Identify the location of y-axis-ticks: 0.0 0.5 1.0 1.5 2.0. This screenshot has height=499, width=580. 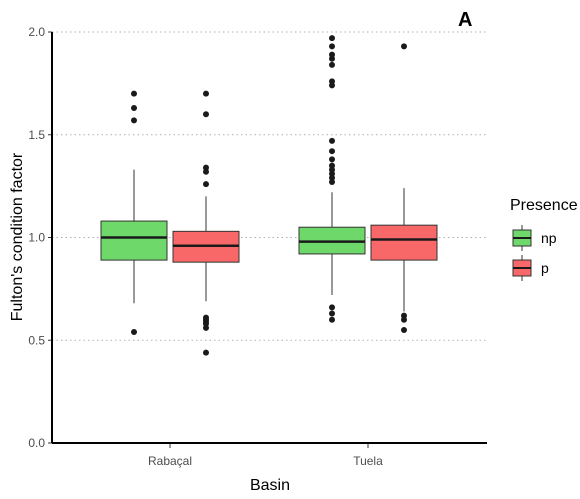
(40, 237).